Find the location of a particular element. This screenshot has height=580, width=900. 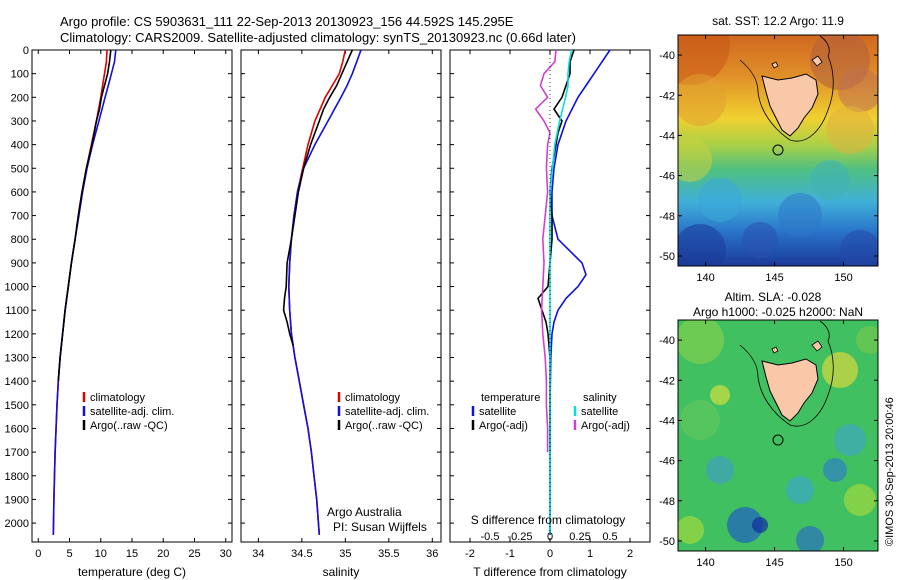

x-tick-label: 0 is located at coordinates (38, 554).